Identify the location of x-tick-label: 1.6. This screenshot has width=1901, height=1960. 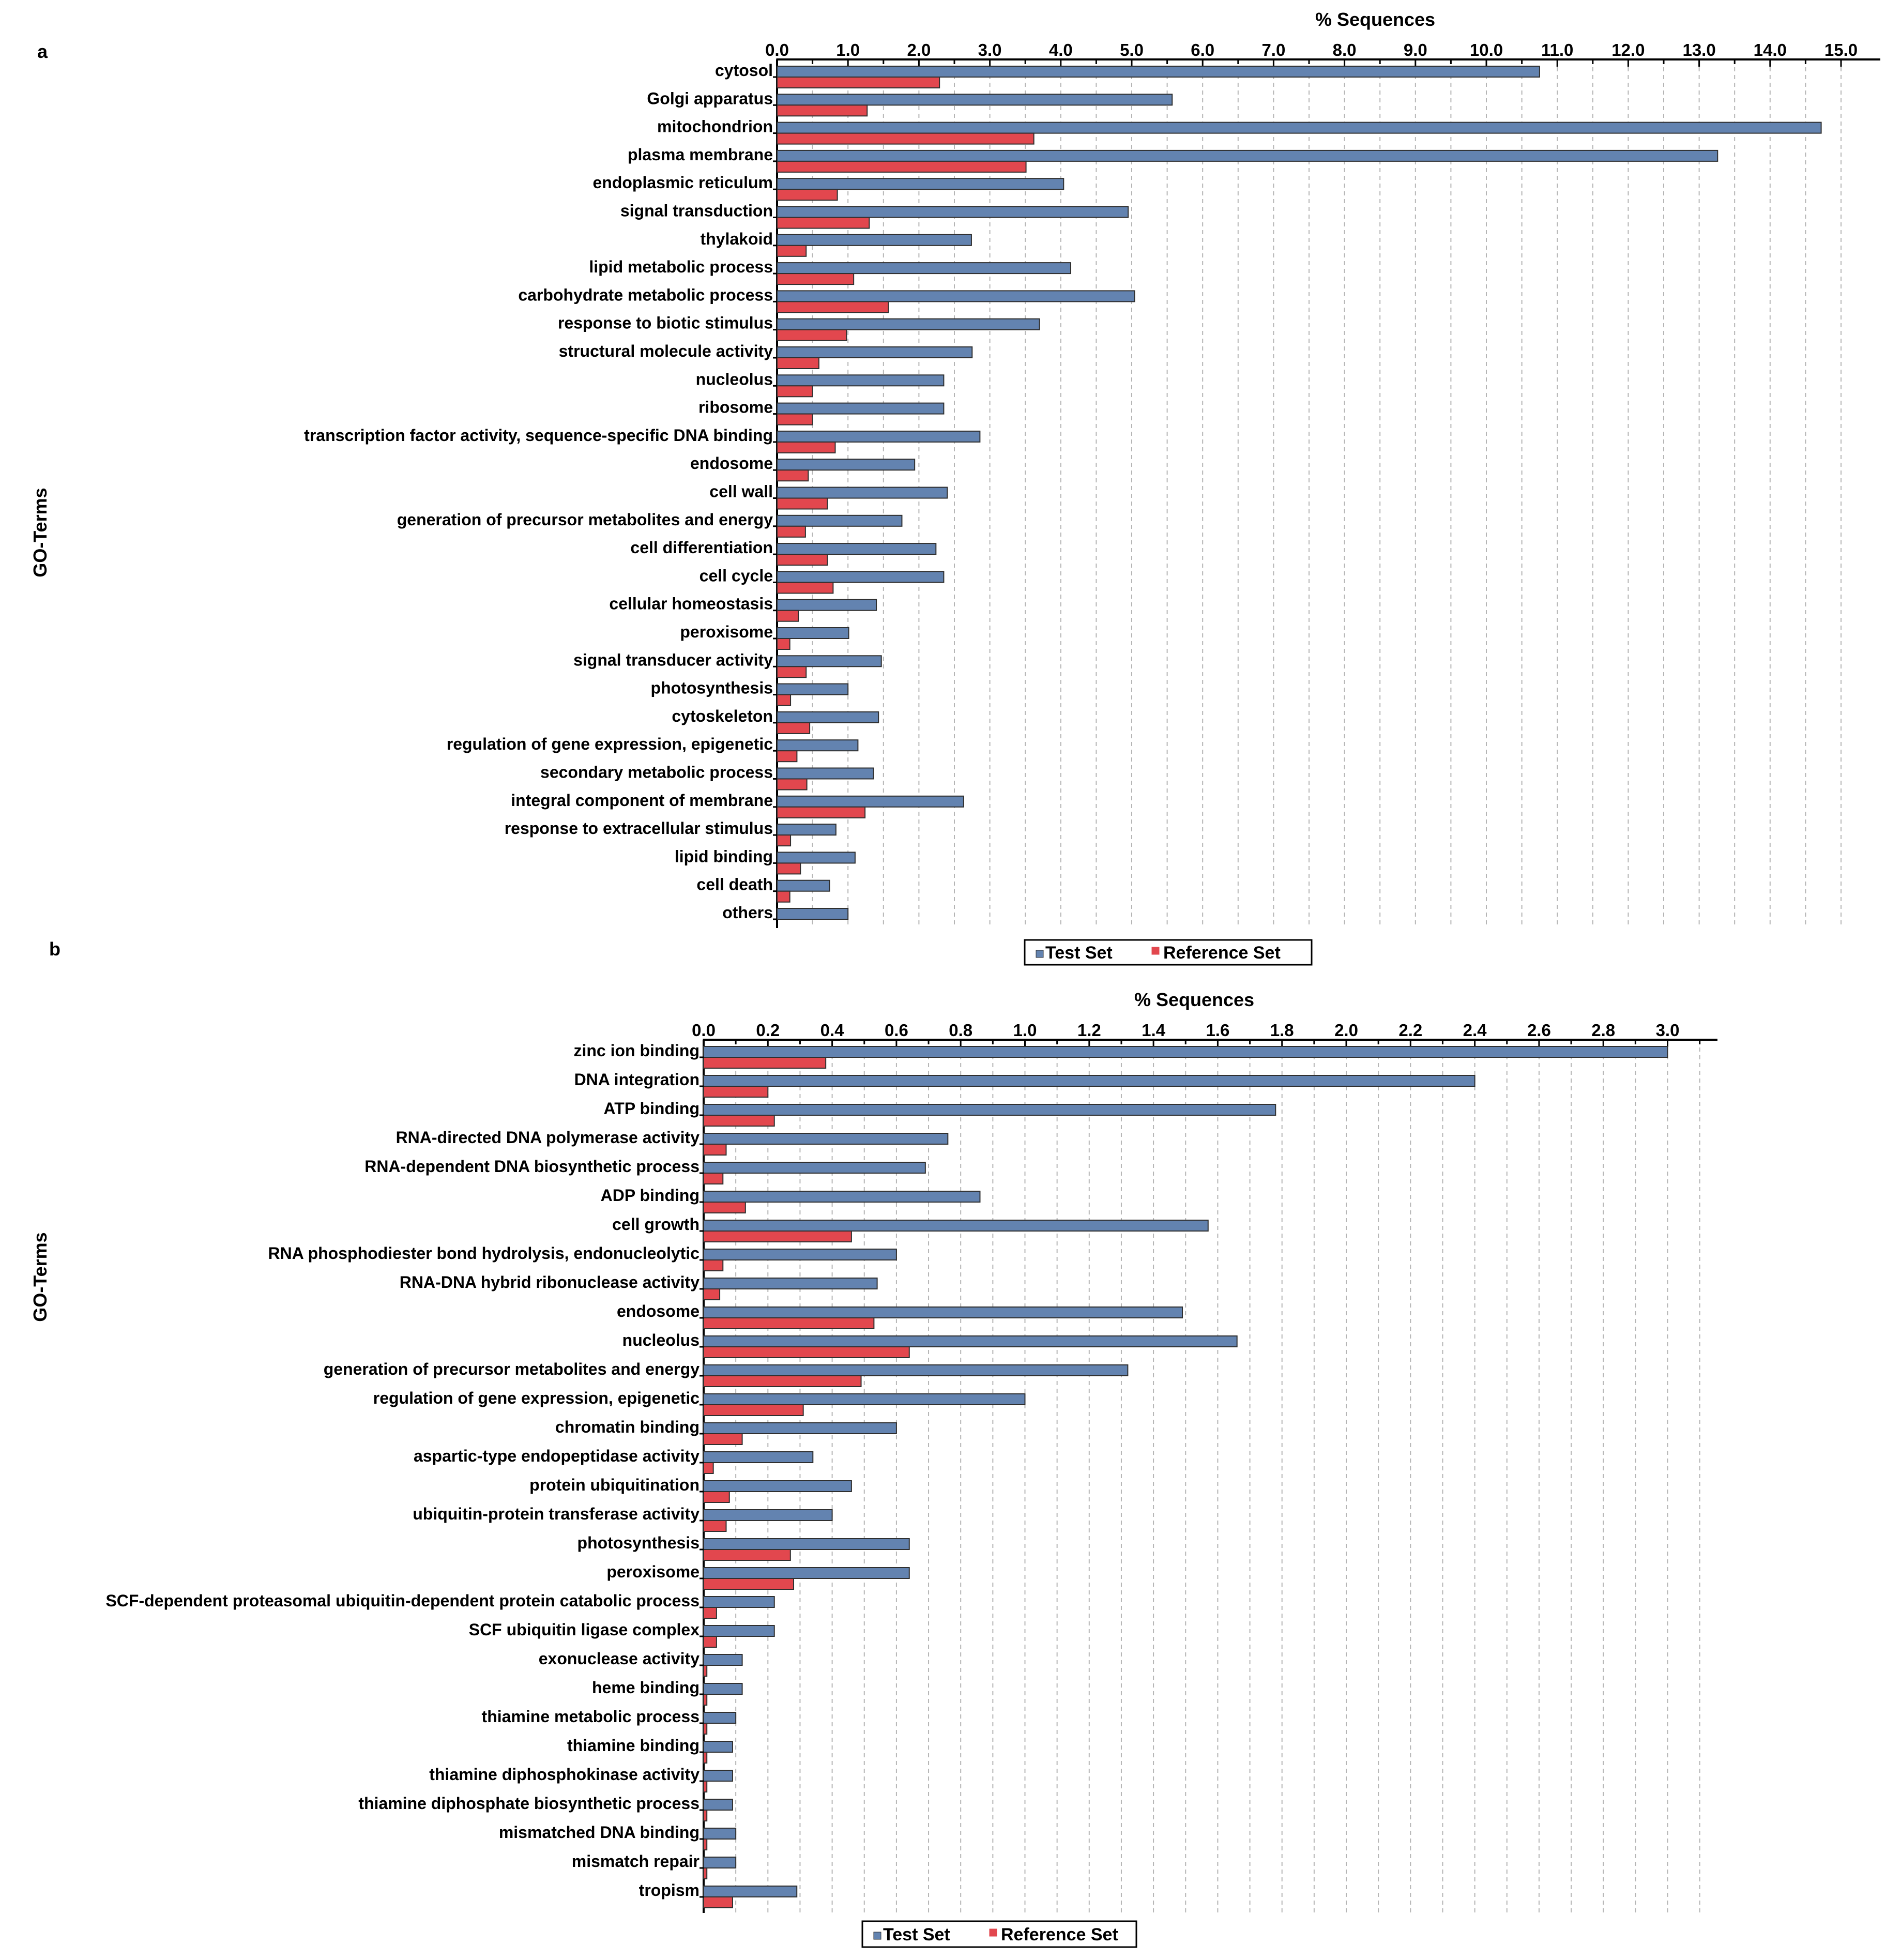
(1217, 1030).